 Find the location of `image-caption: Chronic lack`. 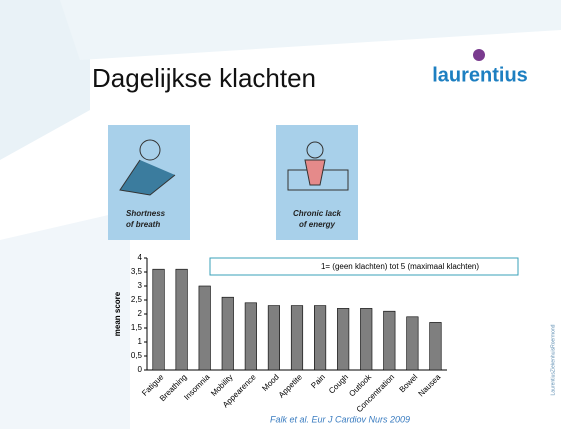

image-caption: Chronic lack is located at coordinates (317, 213).